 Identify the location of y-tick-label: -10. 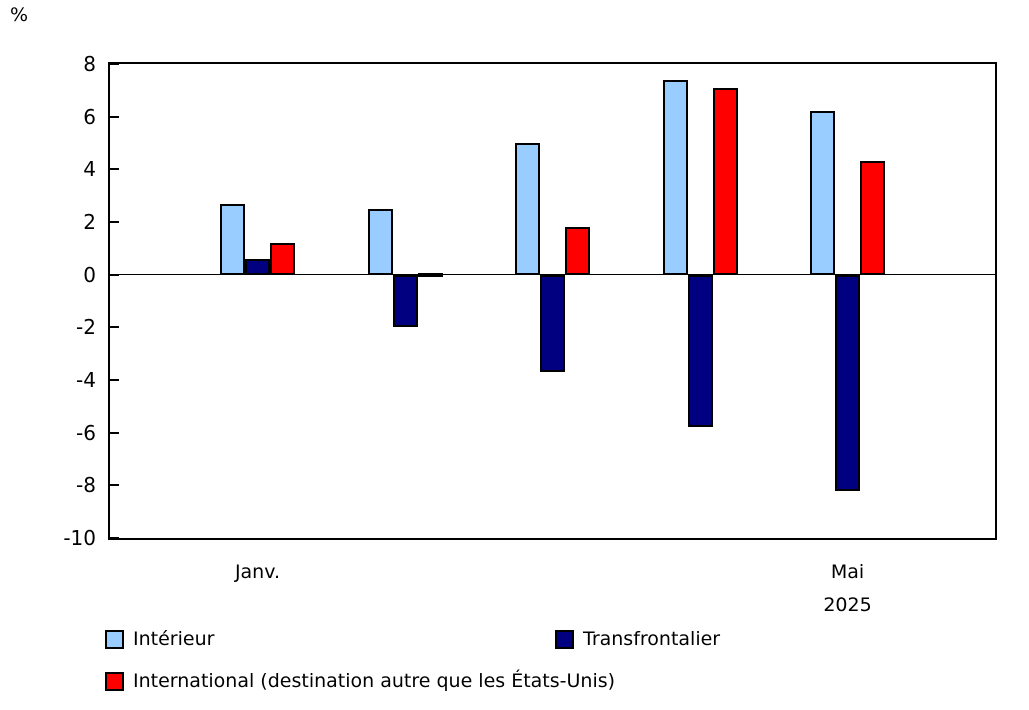
(79, 538).